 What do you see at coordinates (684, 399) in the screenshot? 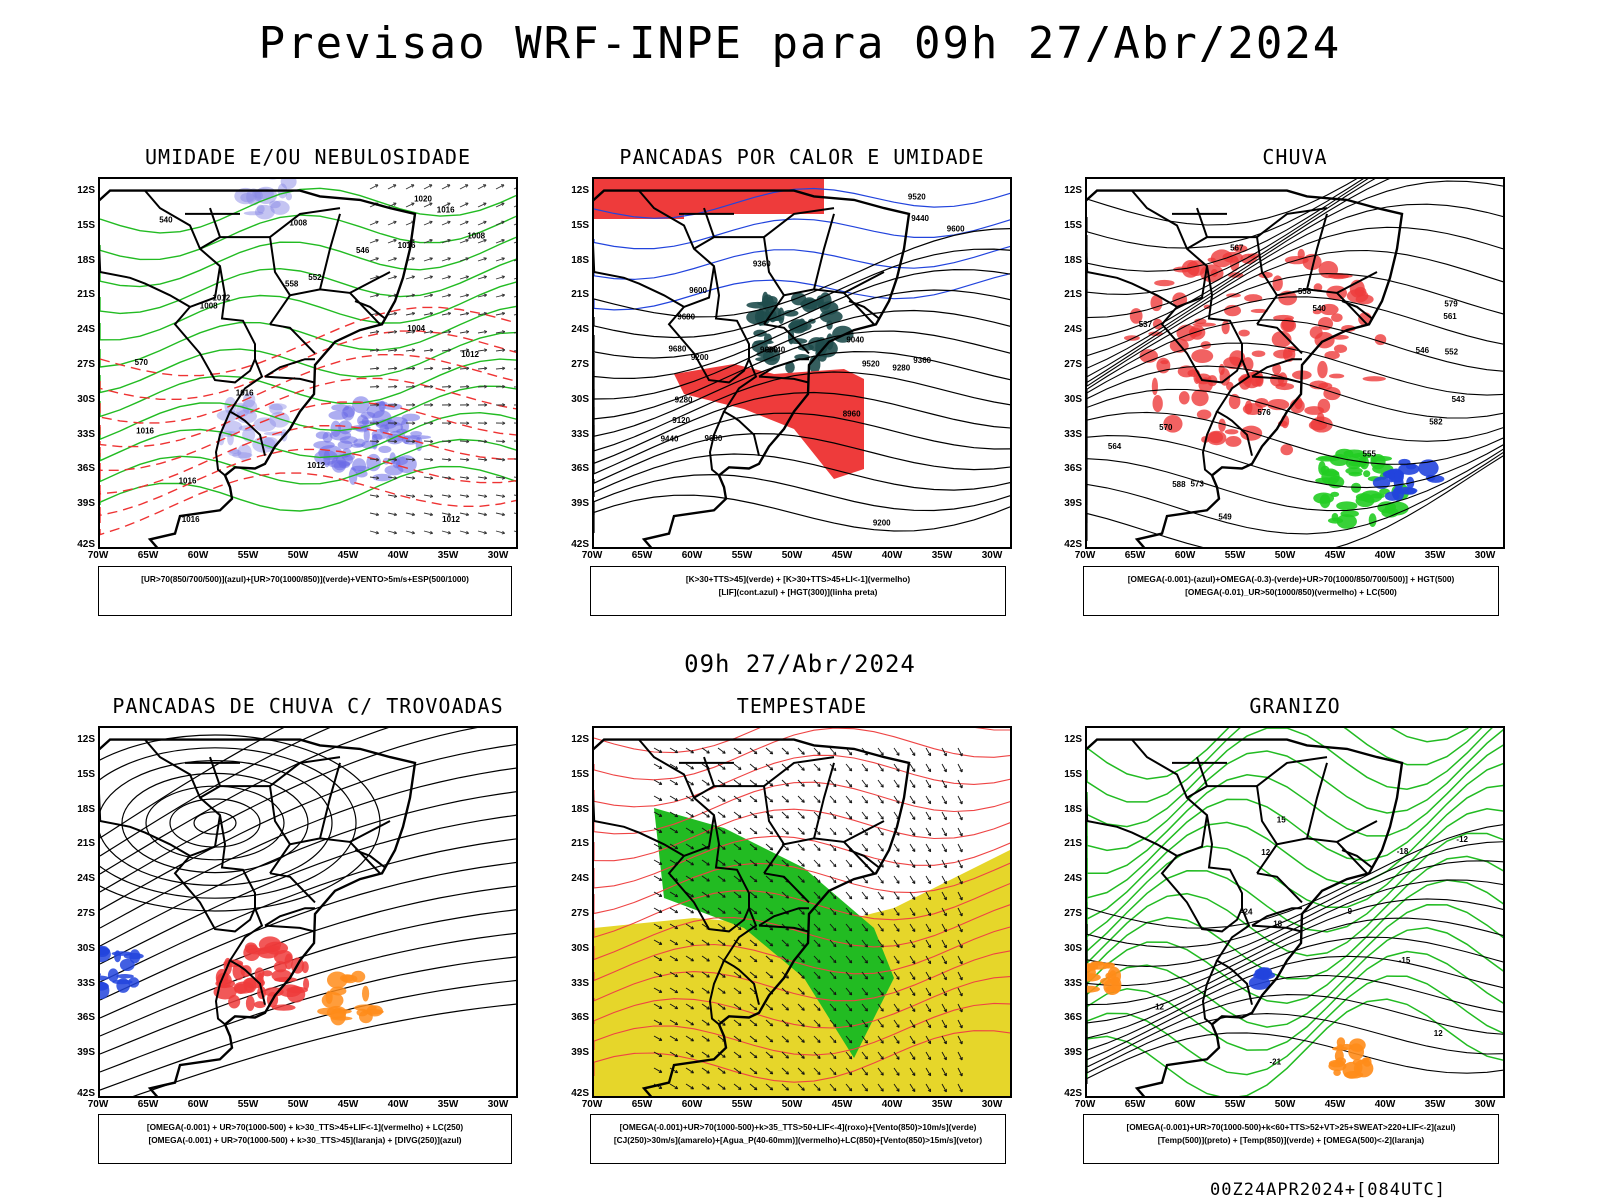
I see `contour-label: 9280` at bounding box center [684, 399].